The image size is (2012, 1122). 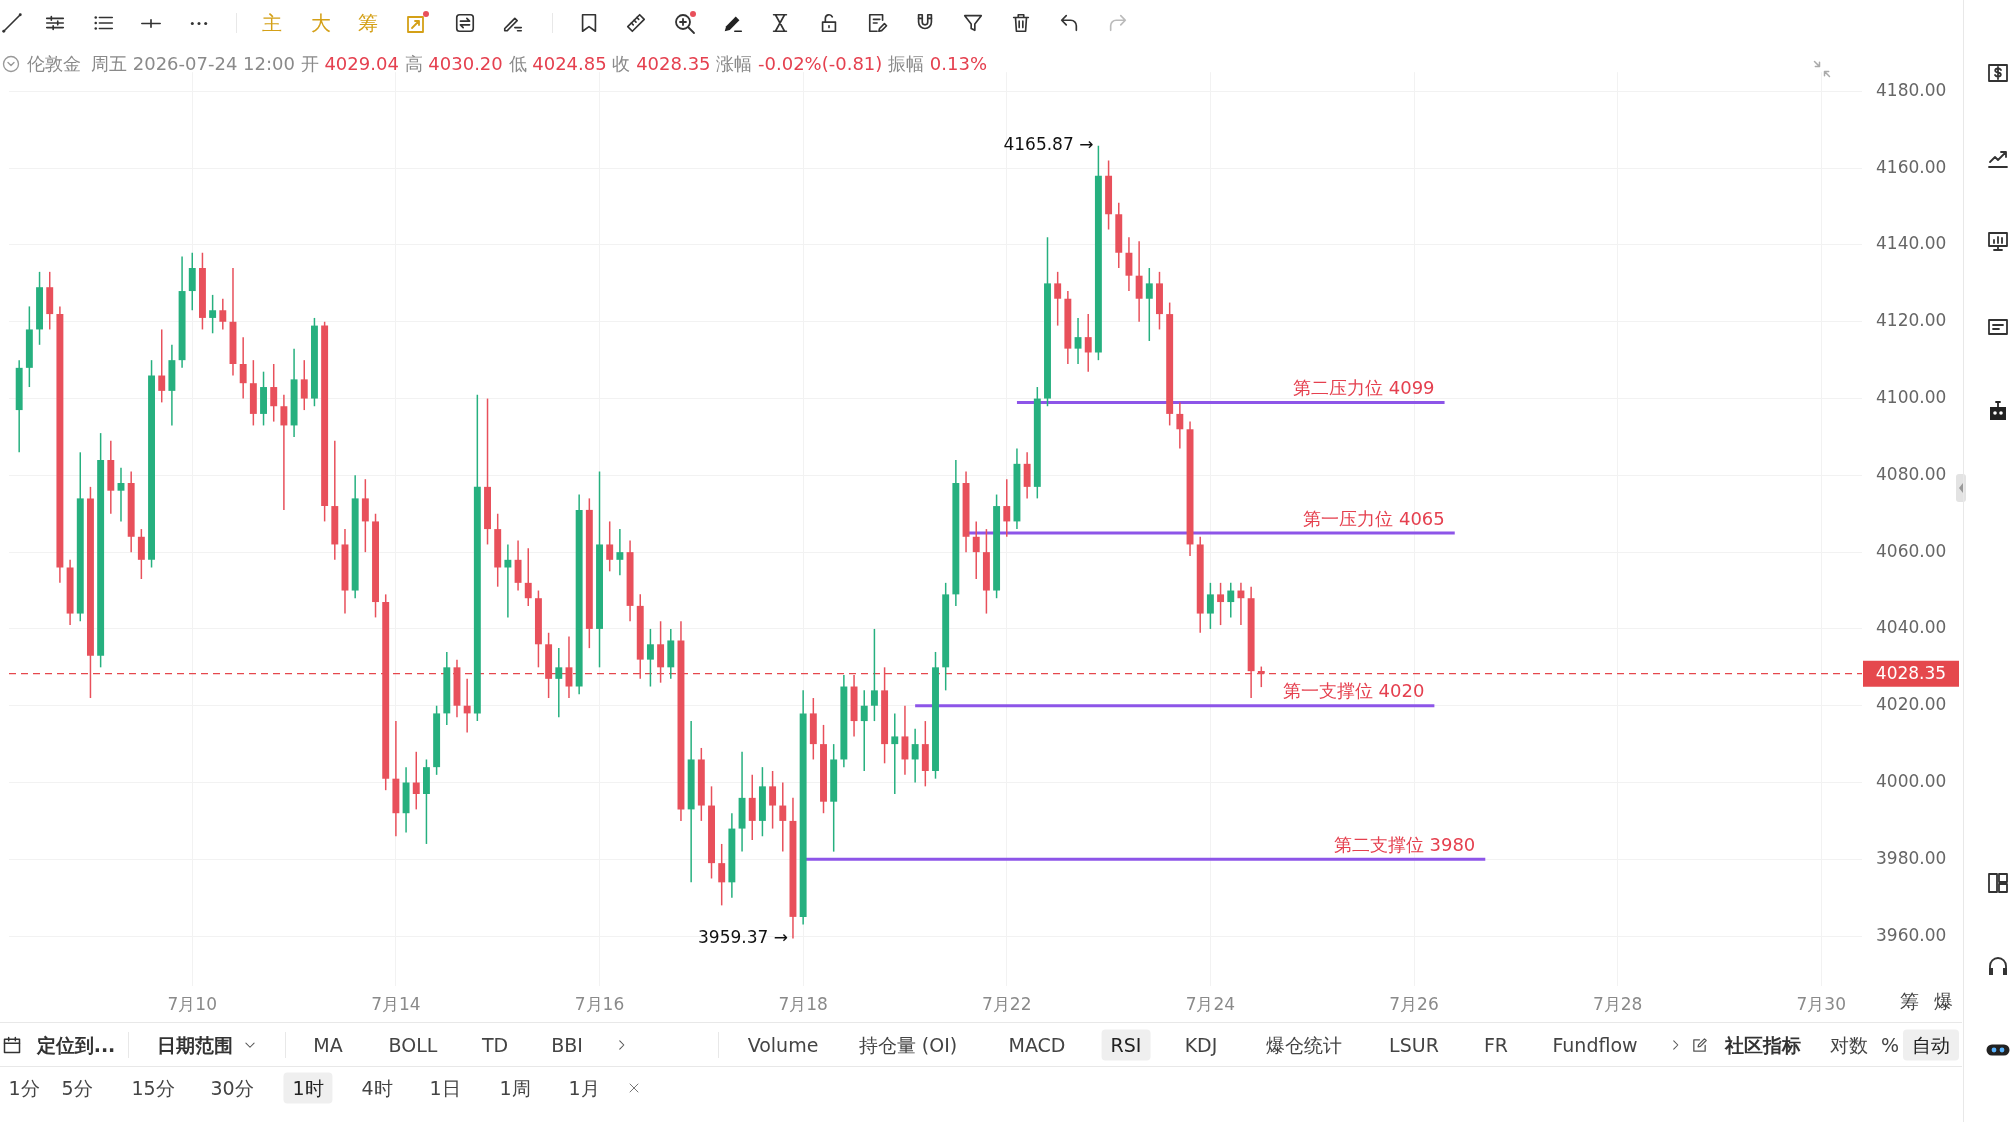 What do you see at coordinates (396, 1003) in the screenshot?
I see `x-tick-label: 7月14` at bounding box center [396, 1003].